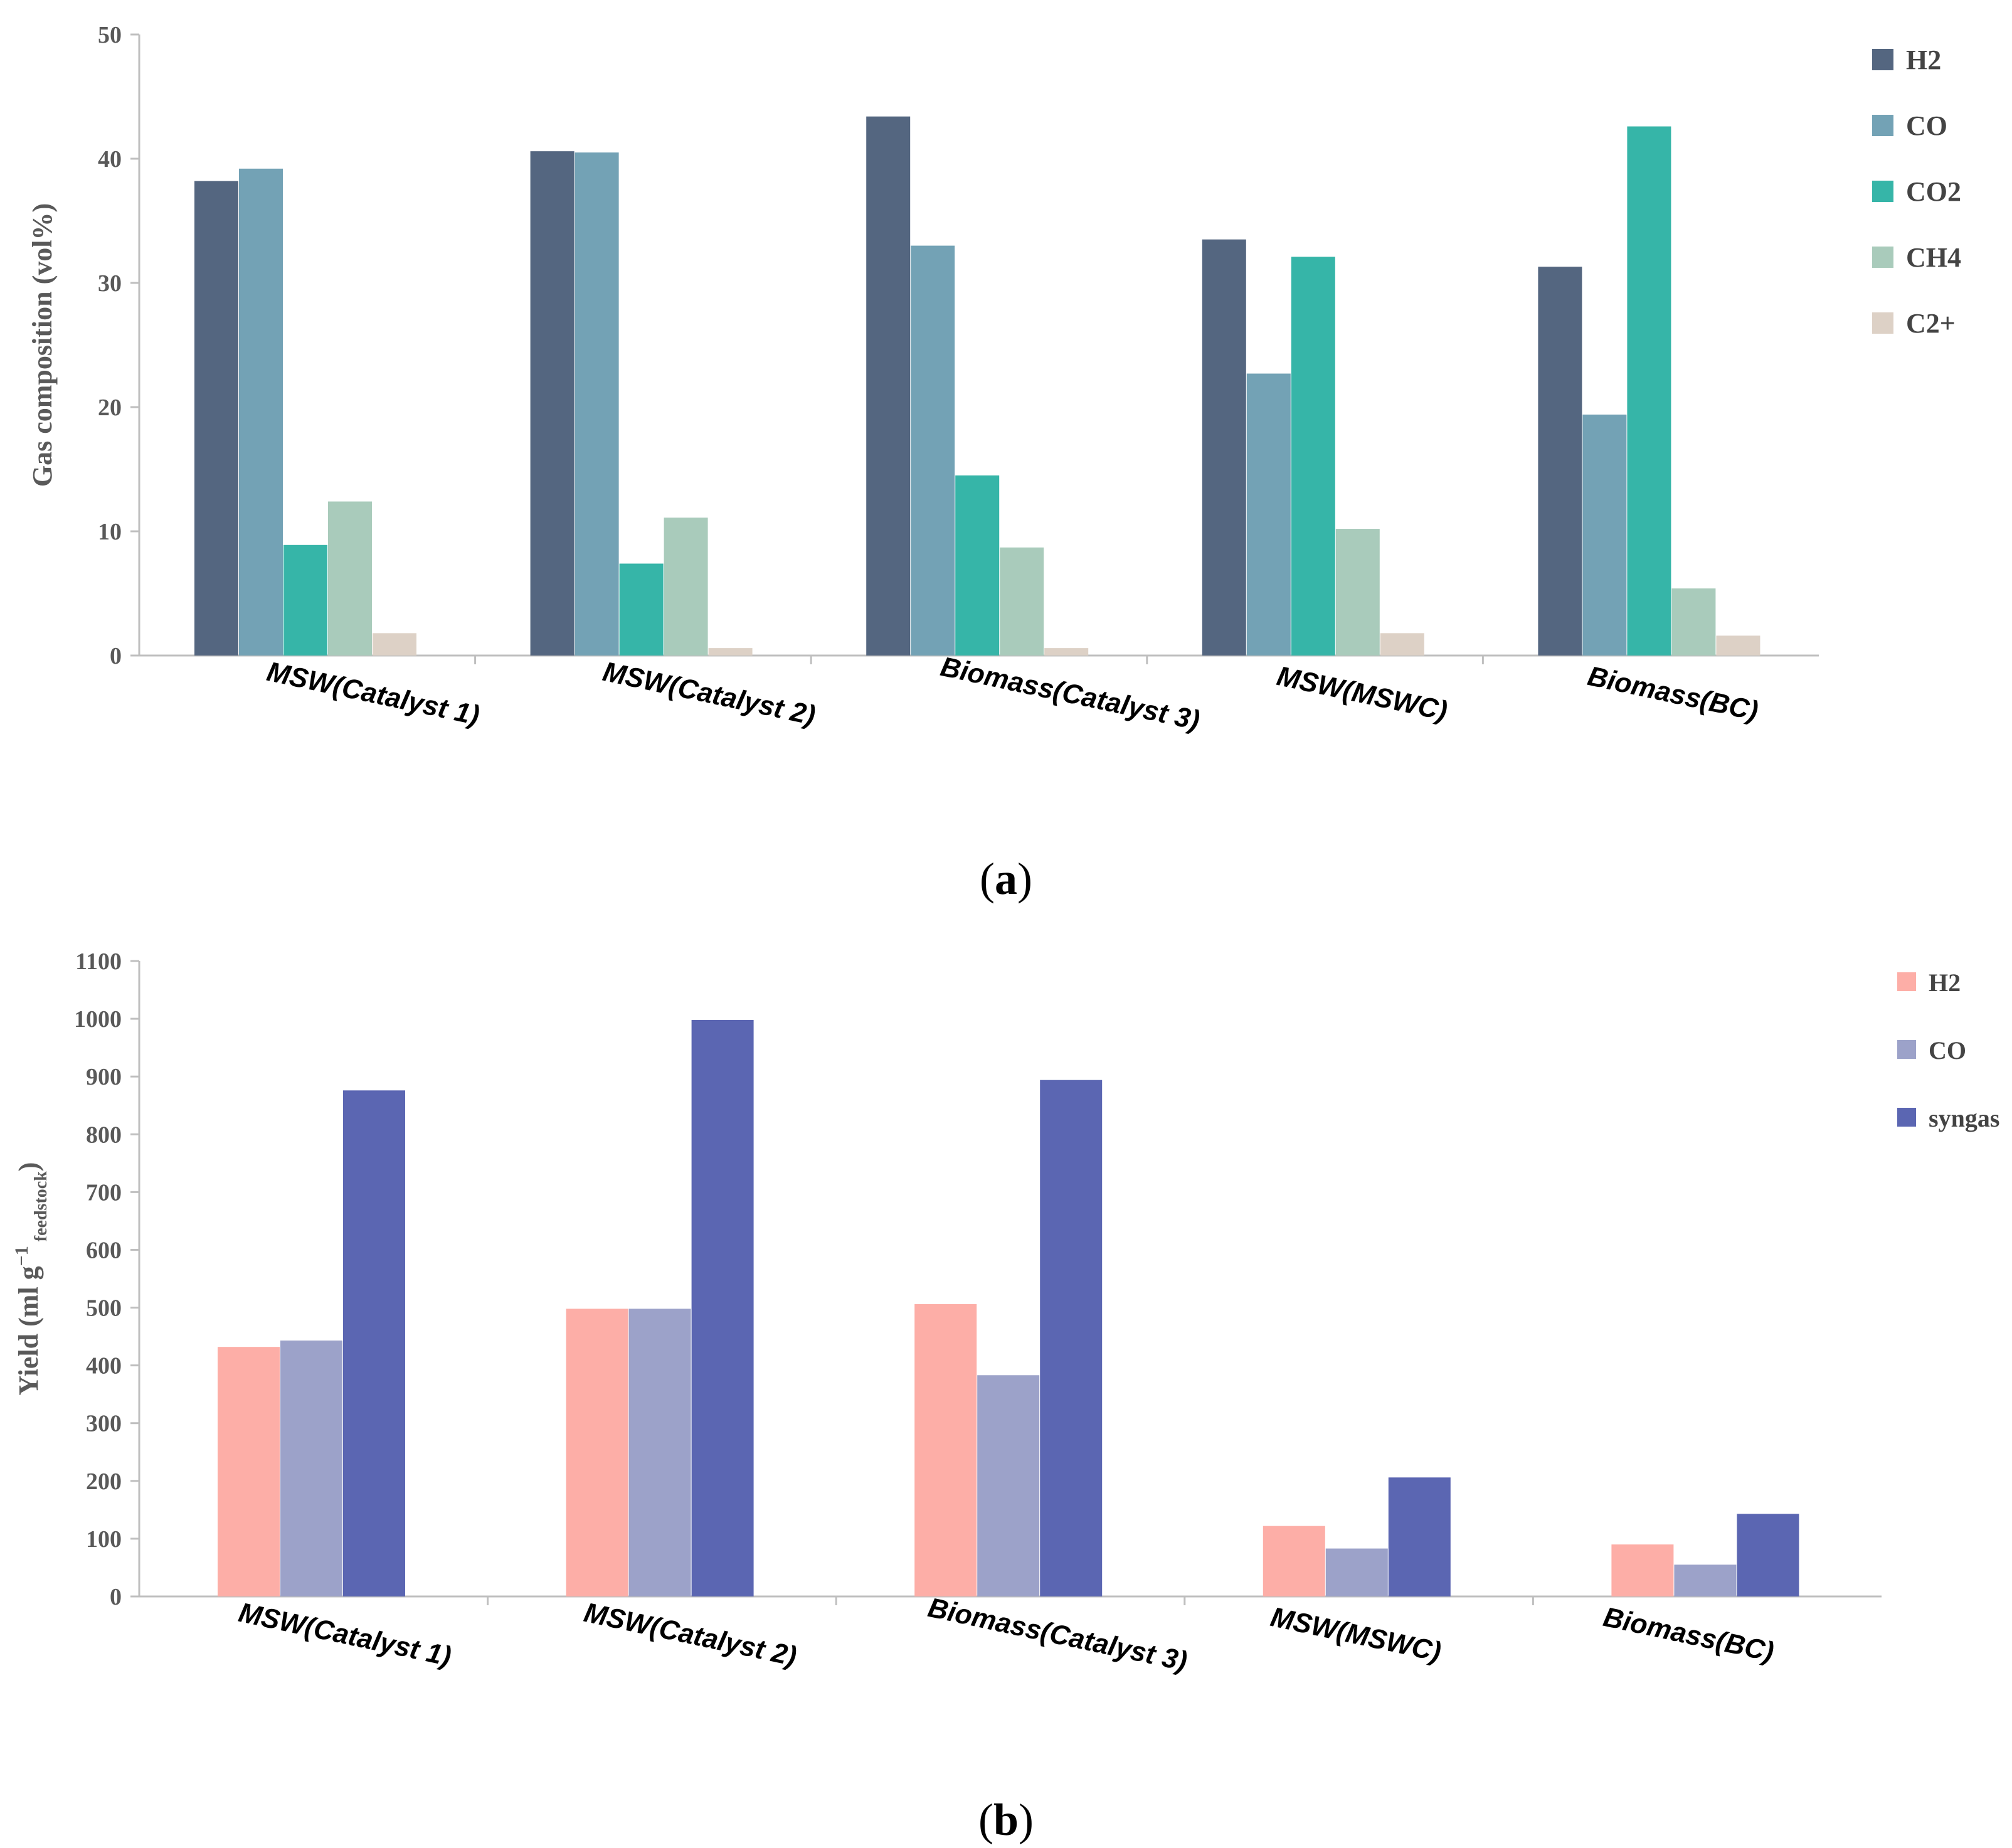  I want to click on panel-label: (a), so click(1006, 879).